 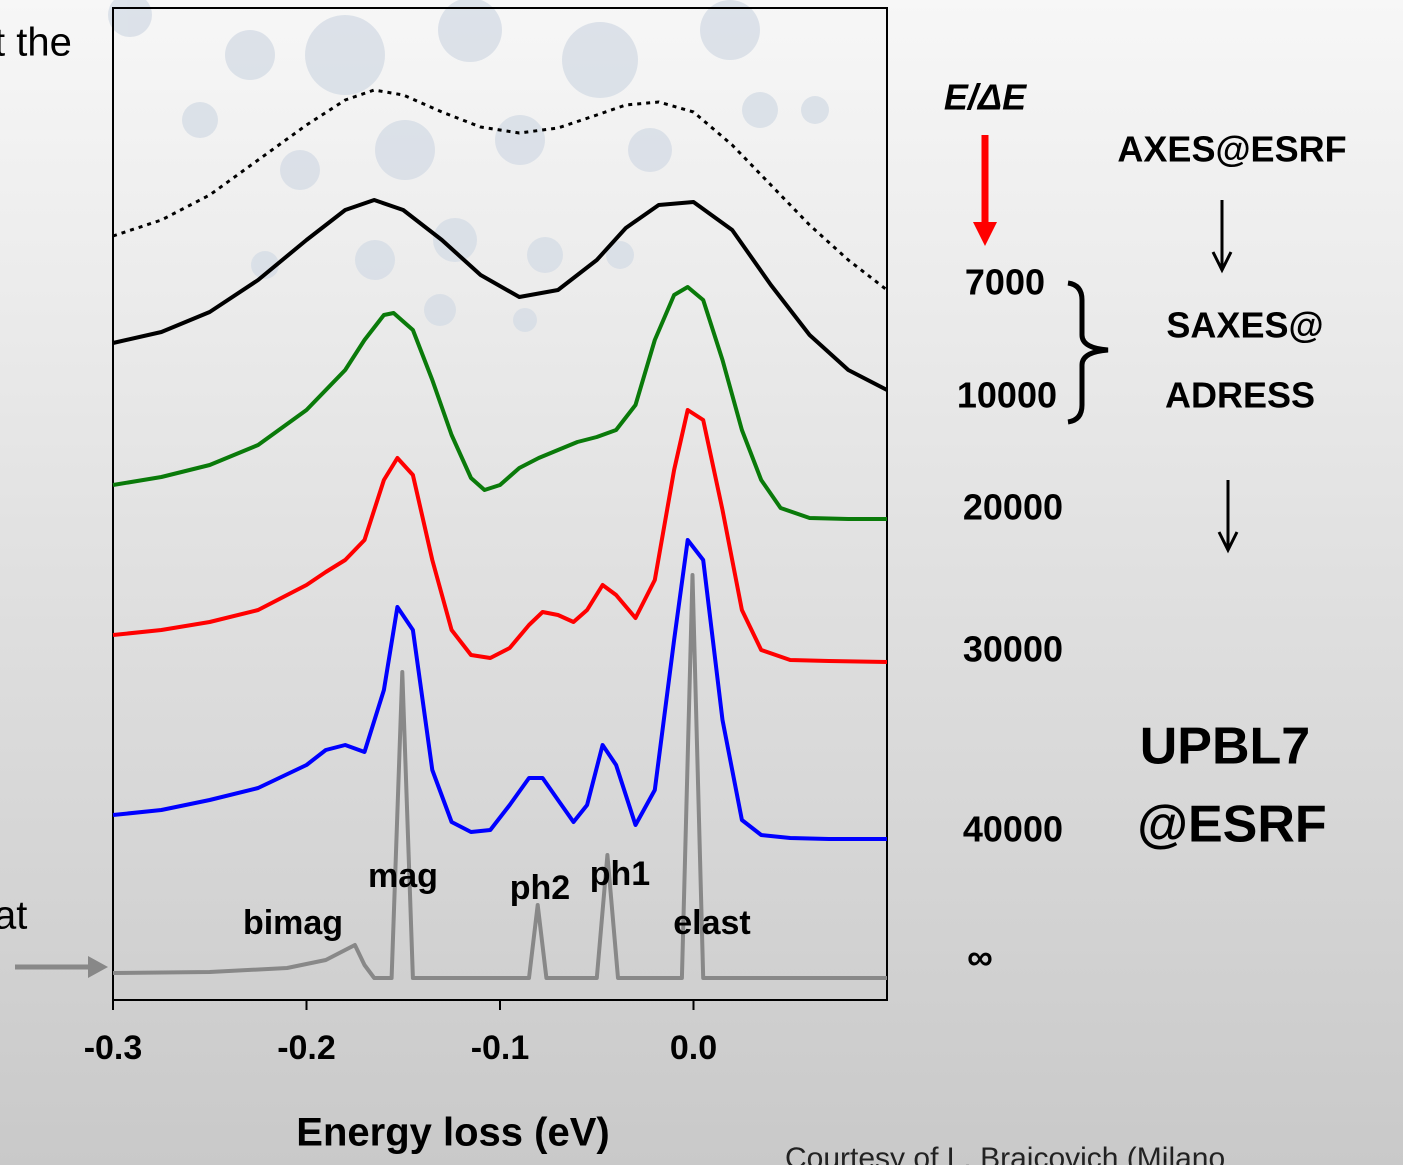 I want to click on cut-text: at, so click(x=13, y=916).